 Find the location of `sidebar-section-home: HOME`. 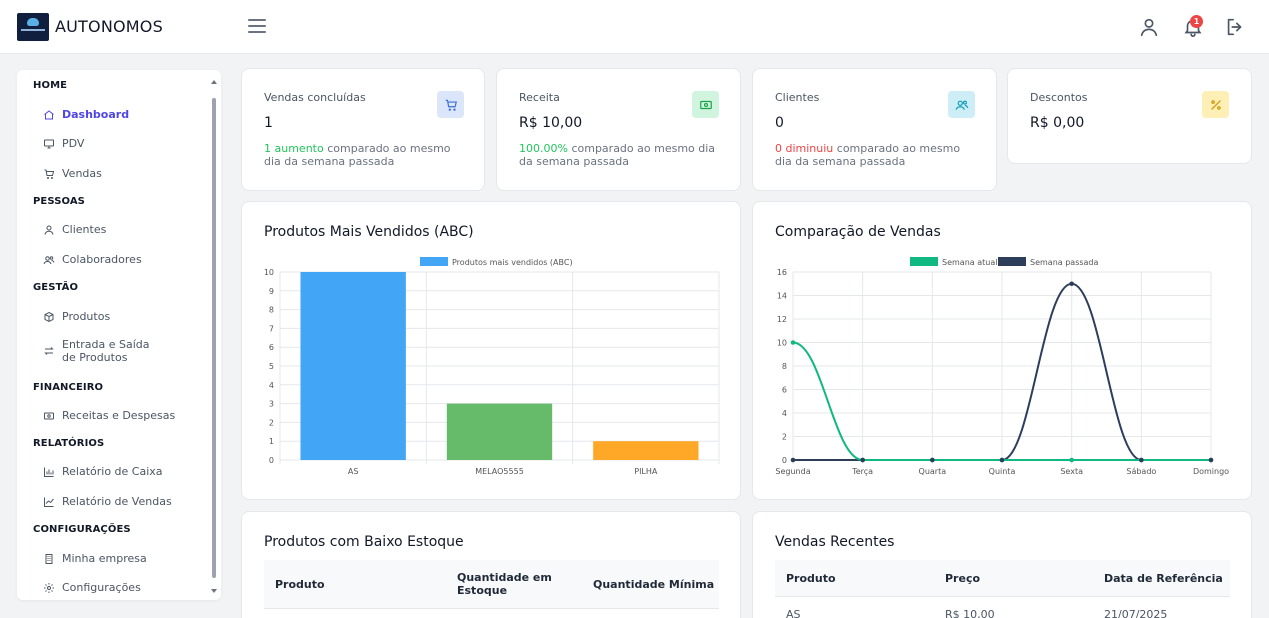

sidebar-section-home: HOME is located at coordinates (50, 85).